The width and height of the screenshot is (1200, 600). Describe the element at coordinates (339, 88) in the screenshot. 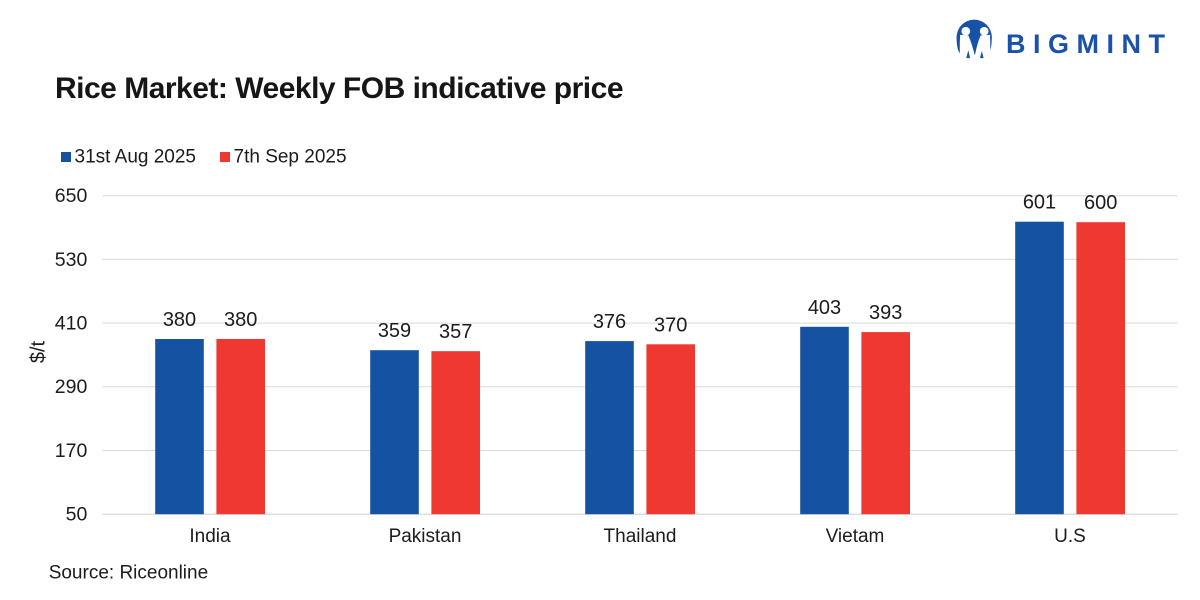

I see `svg-text:Rice Market: Weekly FOB indica: Rice Market: Weekly FOB indicative price` at that location.